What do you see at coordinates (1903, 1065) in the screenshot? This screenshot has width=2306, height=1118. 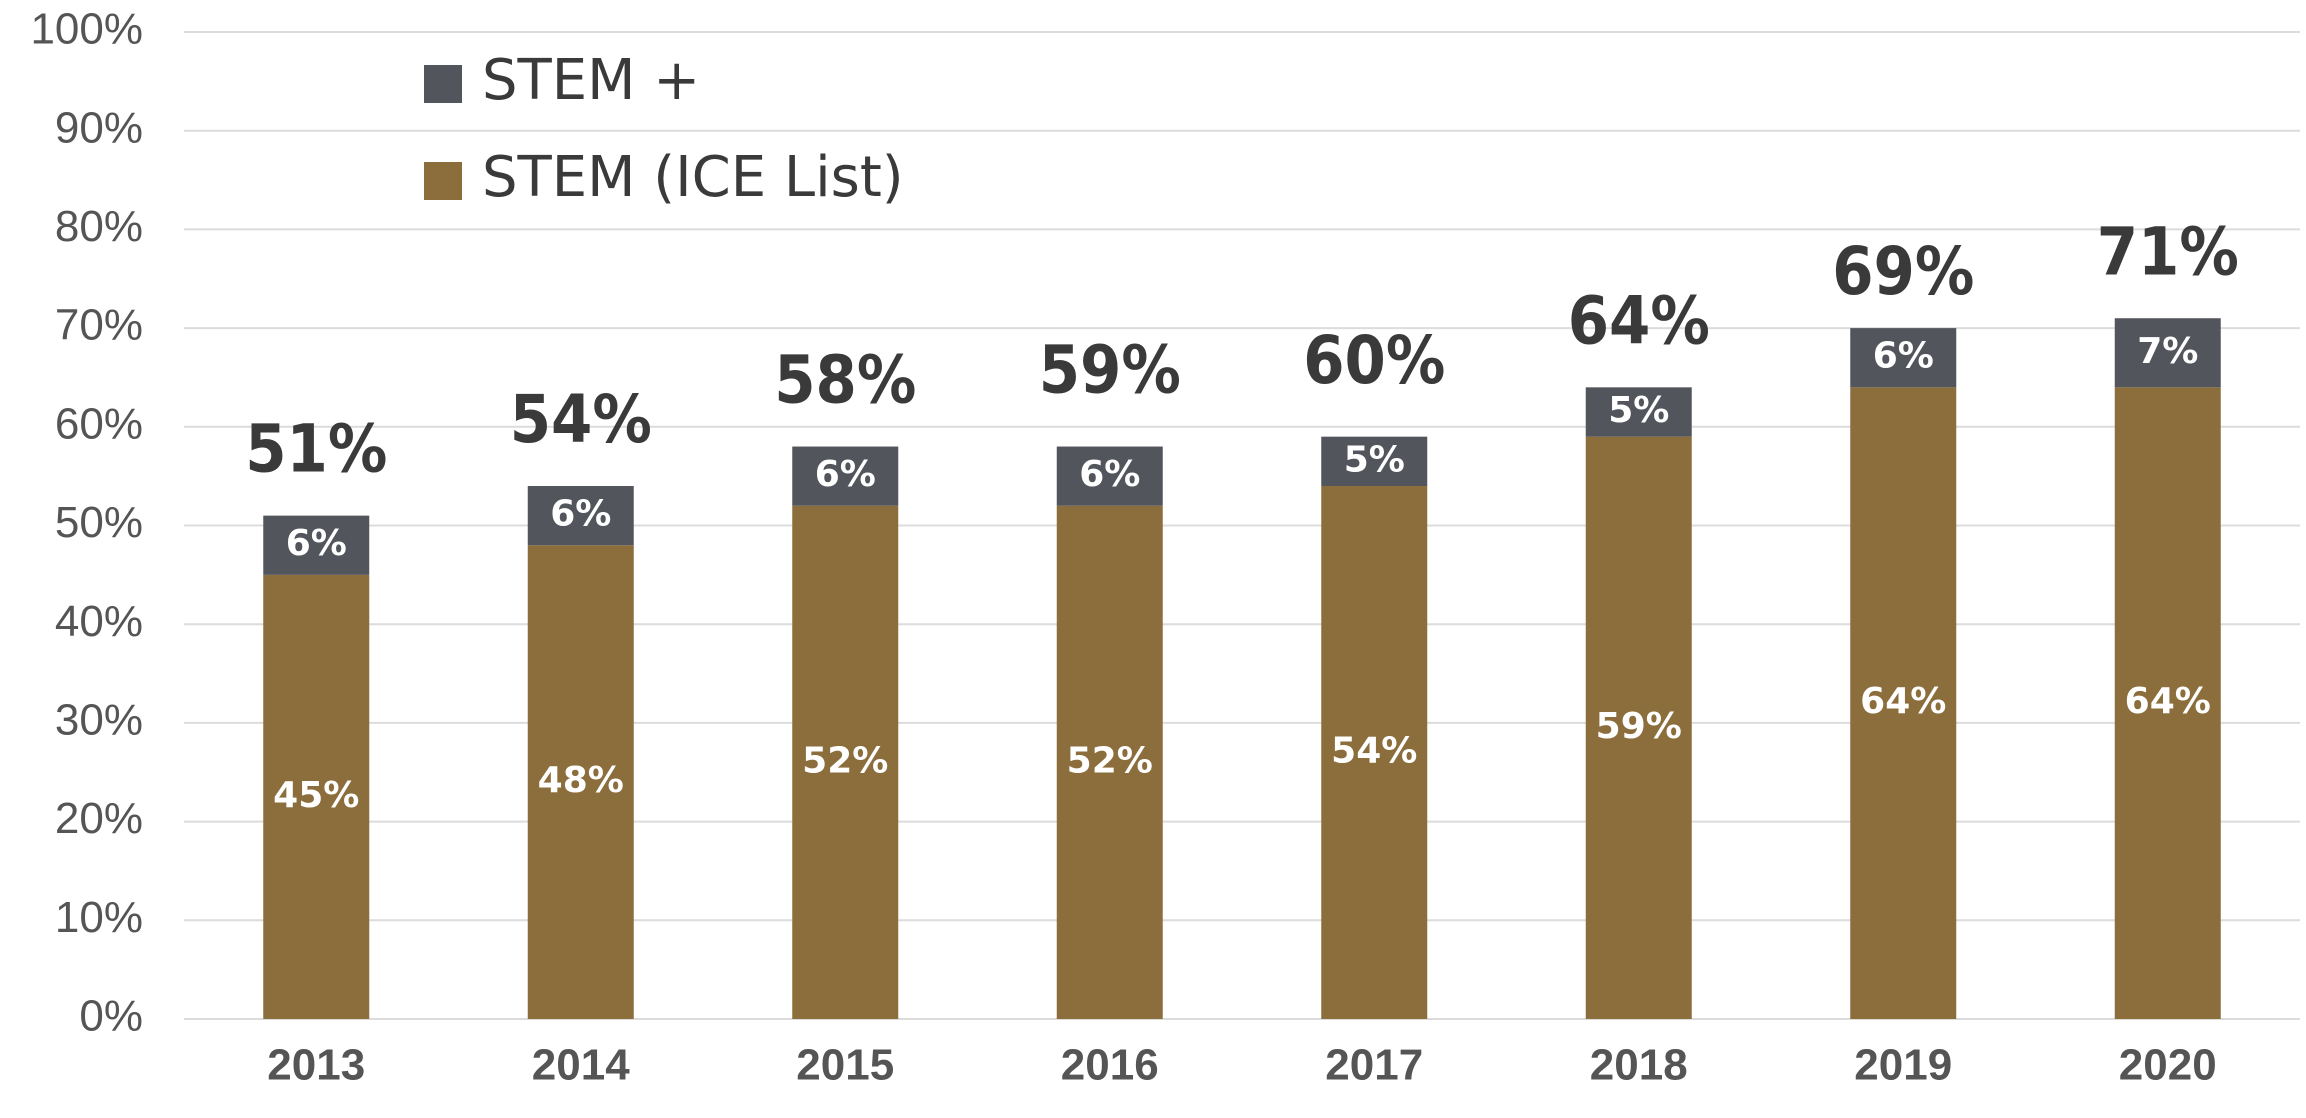 I see `x-tick-label: 2019` at bounding box center [1903, 1065].